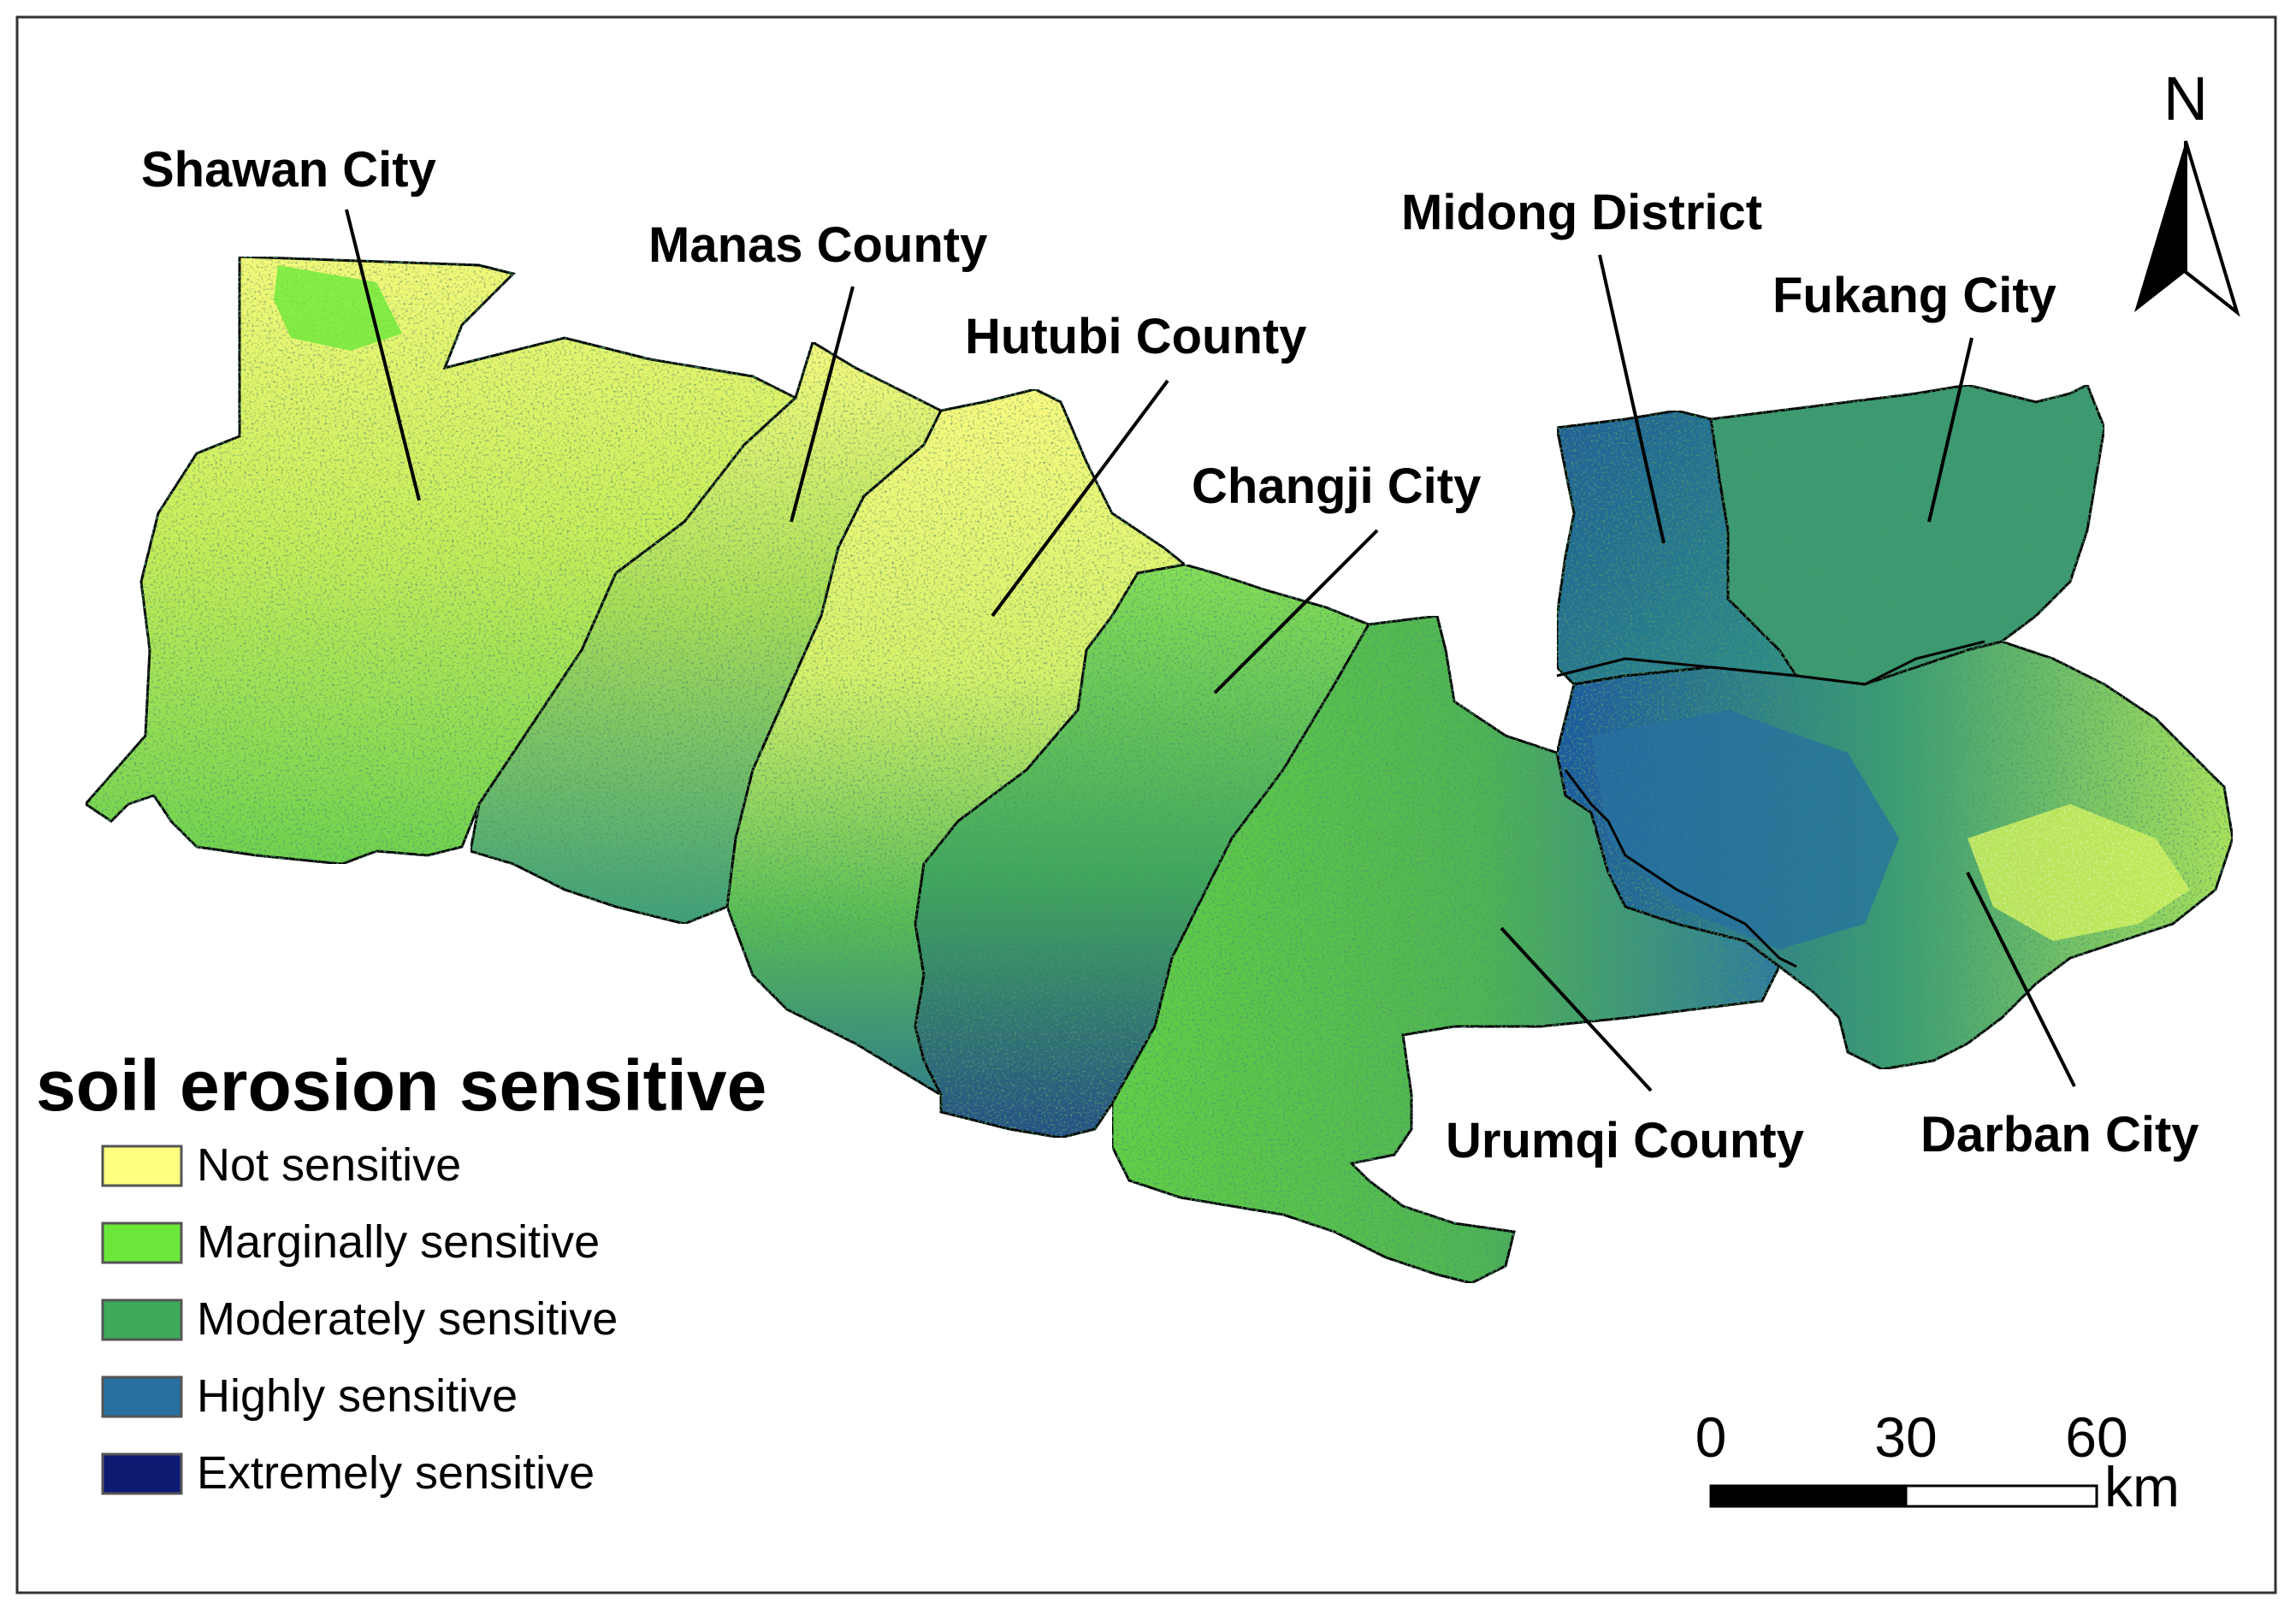 Image resolution: width=2296 pixels, height=1609 pixels. I want to click on label-urumqi: Urumqi County, so click(1625, 1141).